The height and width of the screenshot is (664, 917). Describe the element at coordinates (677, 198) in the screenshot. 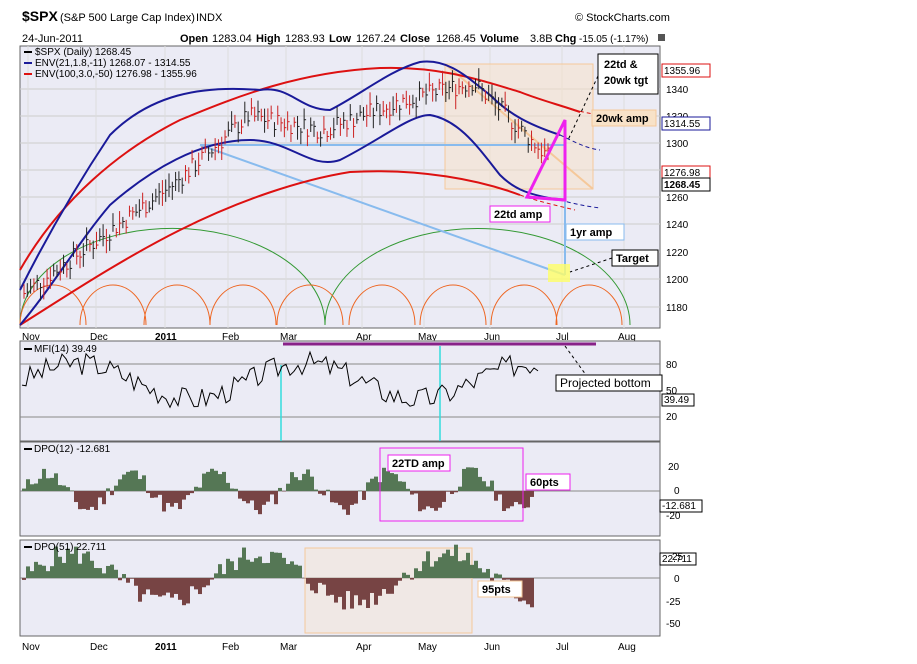

I see `price-tick-label: 1260` at that location.